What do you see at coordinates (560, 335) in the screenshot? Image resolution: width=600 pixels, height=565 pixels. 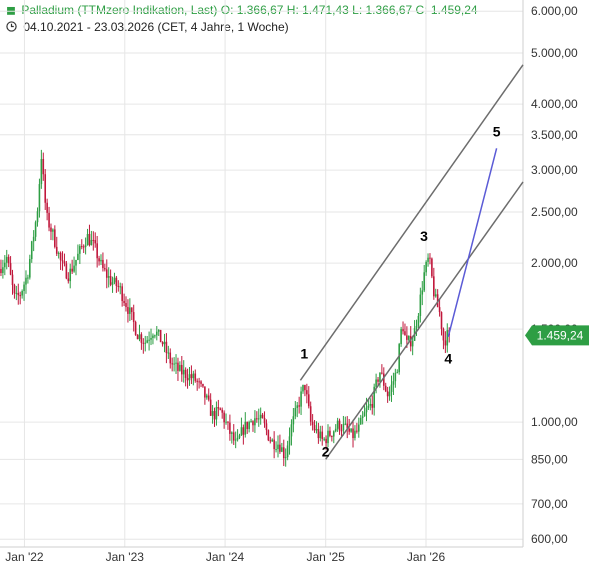 I see `last-price-value: 1.459,24` at bounding box center [560, 335].